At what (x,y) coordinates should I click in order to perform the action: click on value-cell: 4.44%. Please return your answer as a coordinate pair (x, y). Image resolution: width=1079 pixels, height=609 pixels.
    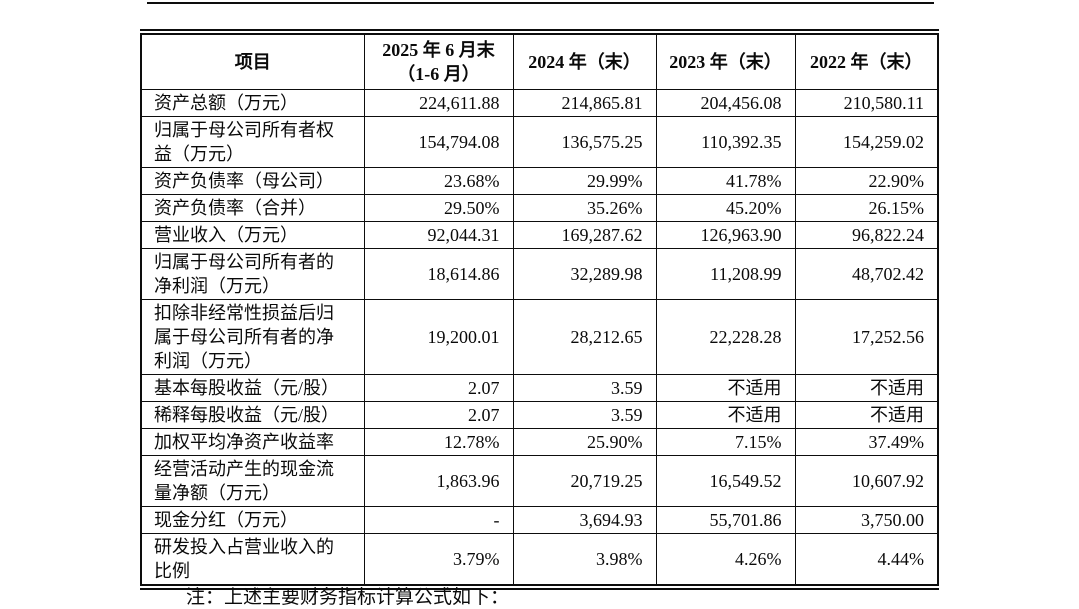
    Looking at the image, I should click on (866, 560).